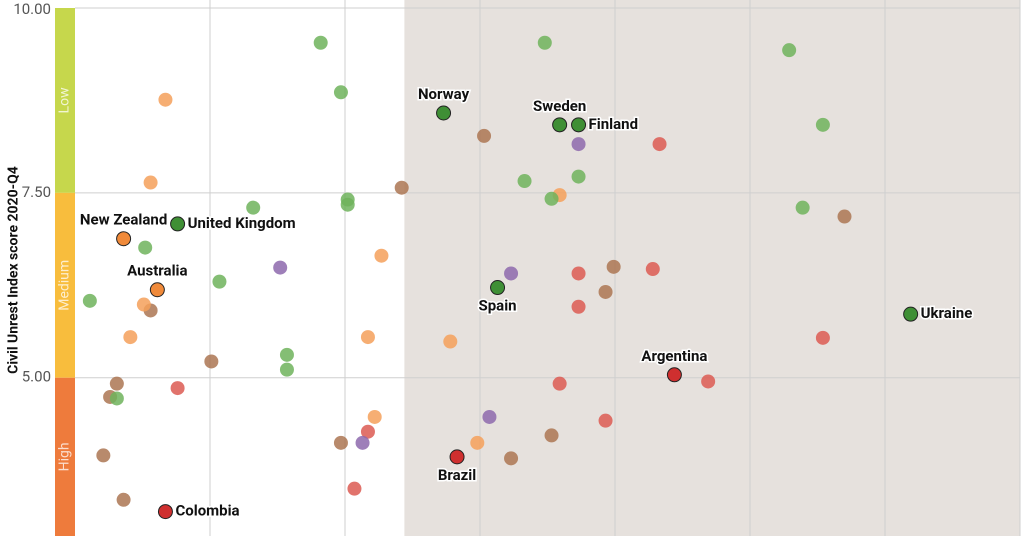  I want to click on y-tick-label: 7.50, so click(36, 192).